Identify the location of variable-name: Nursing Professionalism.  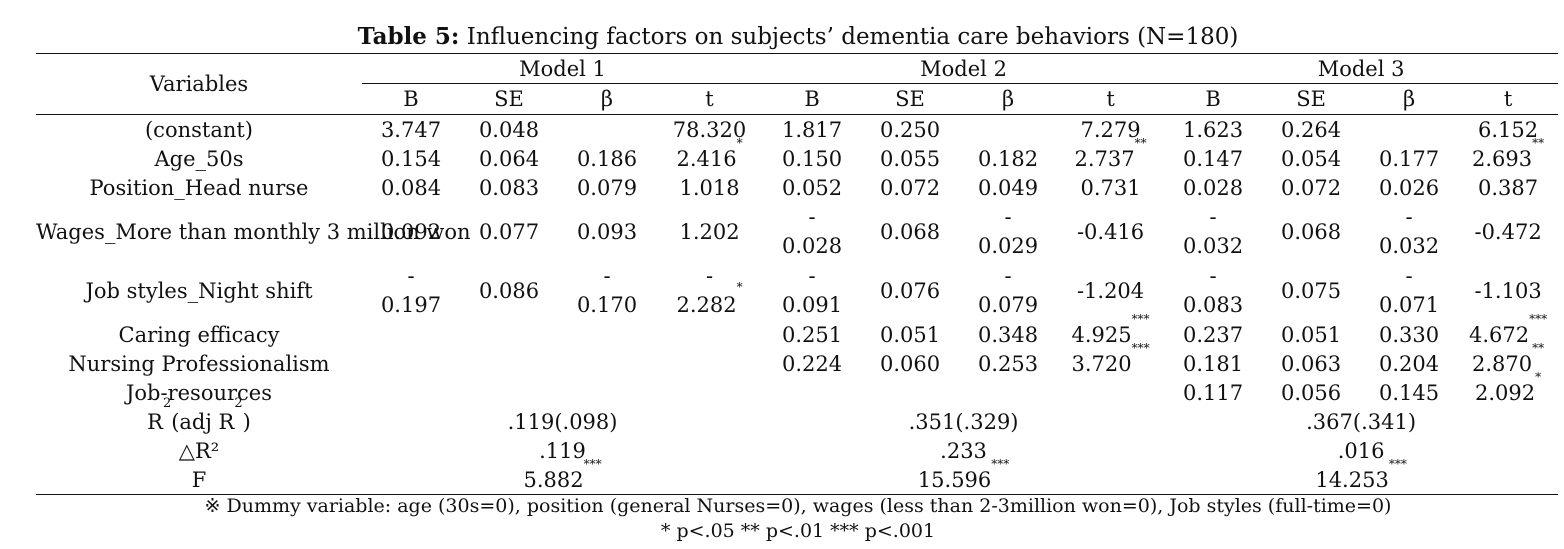
(199, 363).